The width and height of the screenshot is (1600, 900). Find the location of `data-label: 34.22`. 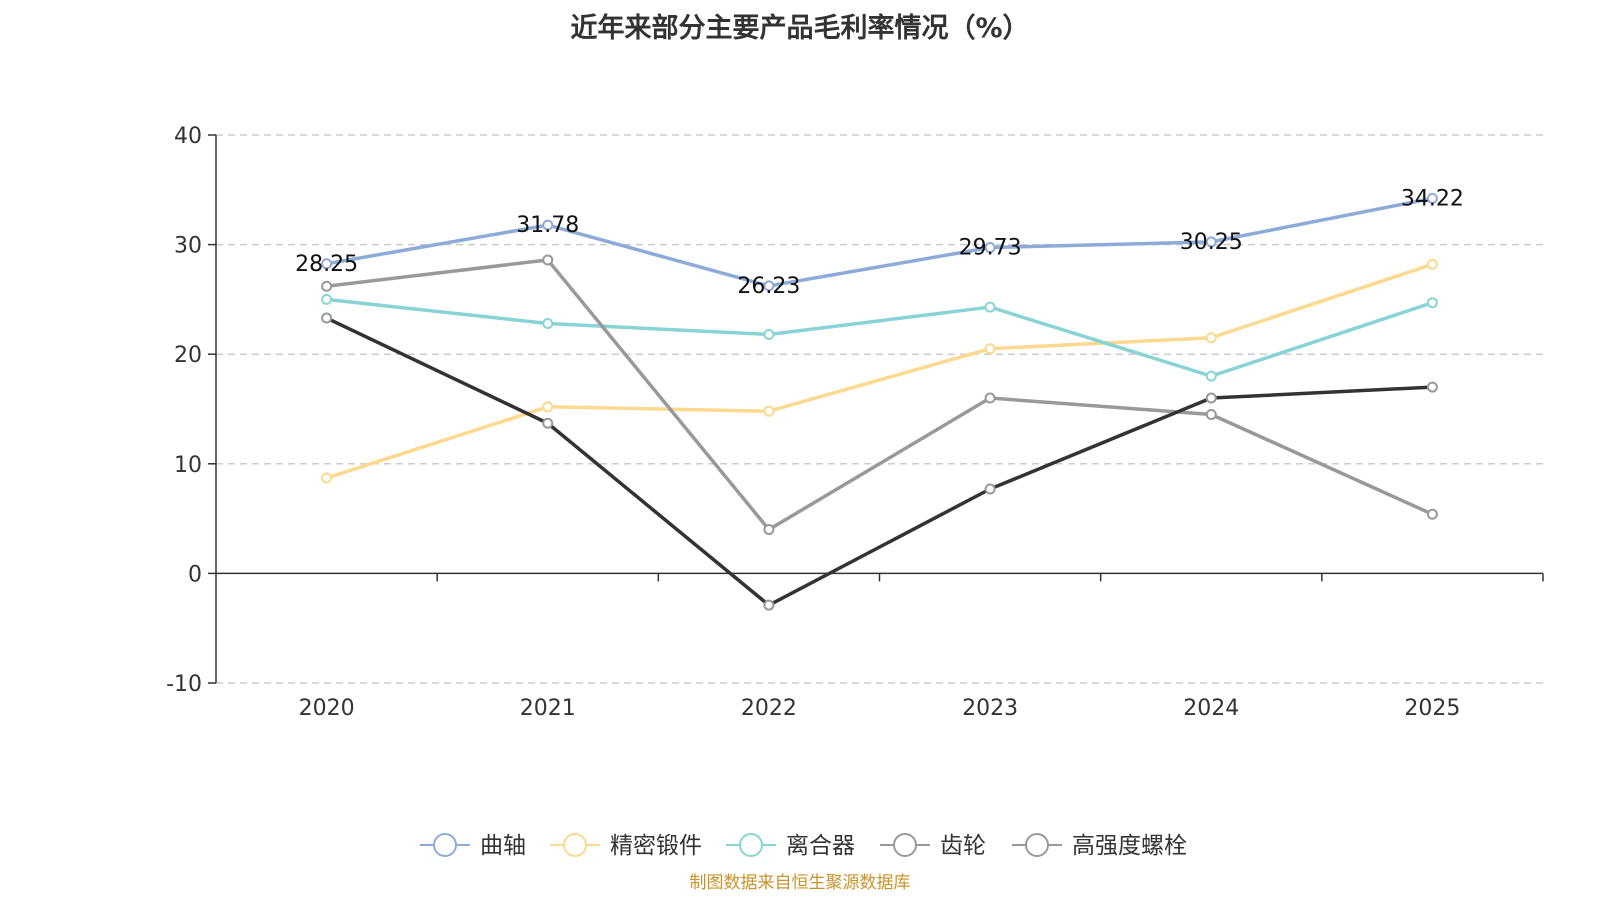

data-label: 34.22 is located at coordinates (1432, 198).